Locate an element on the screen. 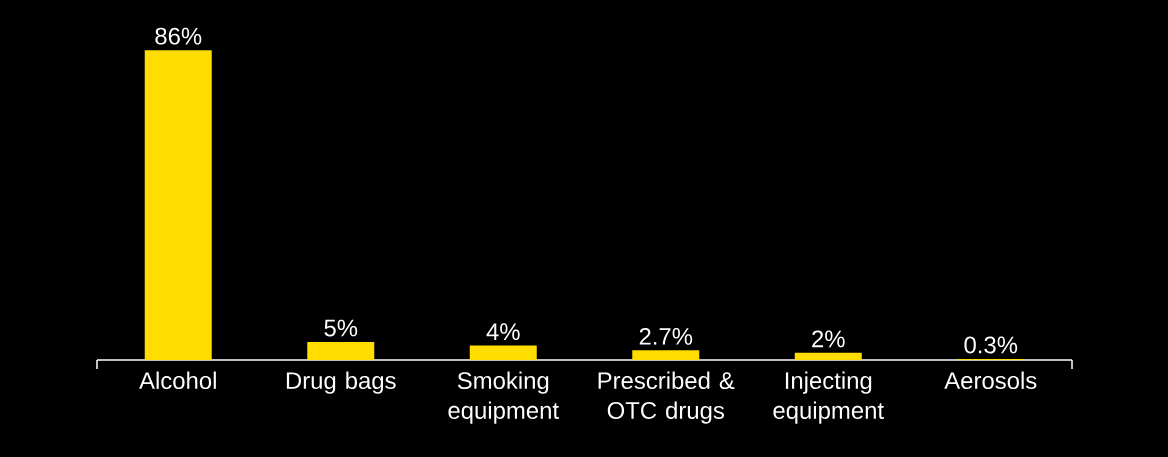 This screenshot has width=1168, height=457. x-tick-label: Alcohol is located at coordinates (177, 380).